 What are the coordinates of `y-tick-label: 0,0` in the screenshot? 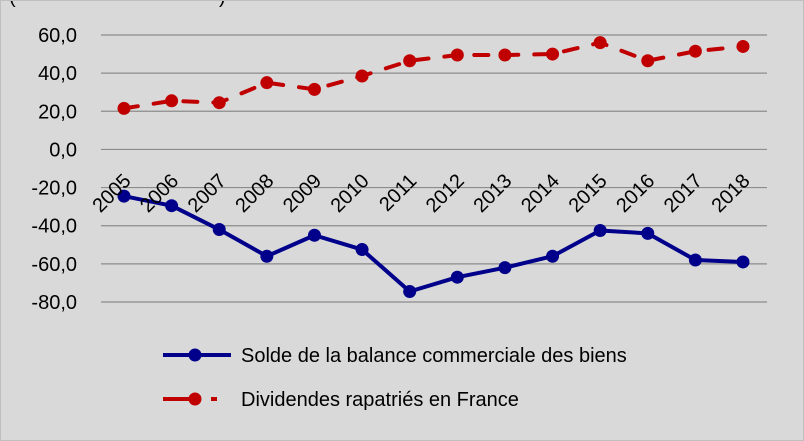 It's located at (63, 150).